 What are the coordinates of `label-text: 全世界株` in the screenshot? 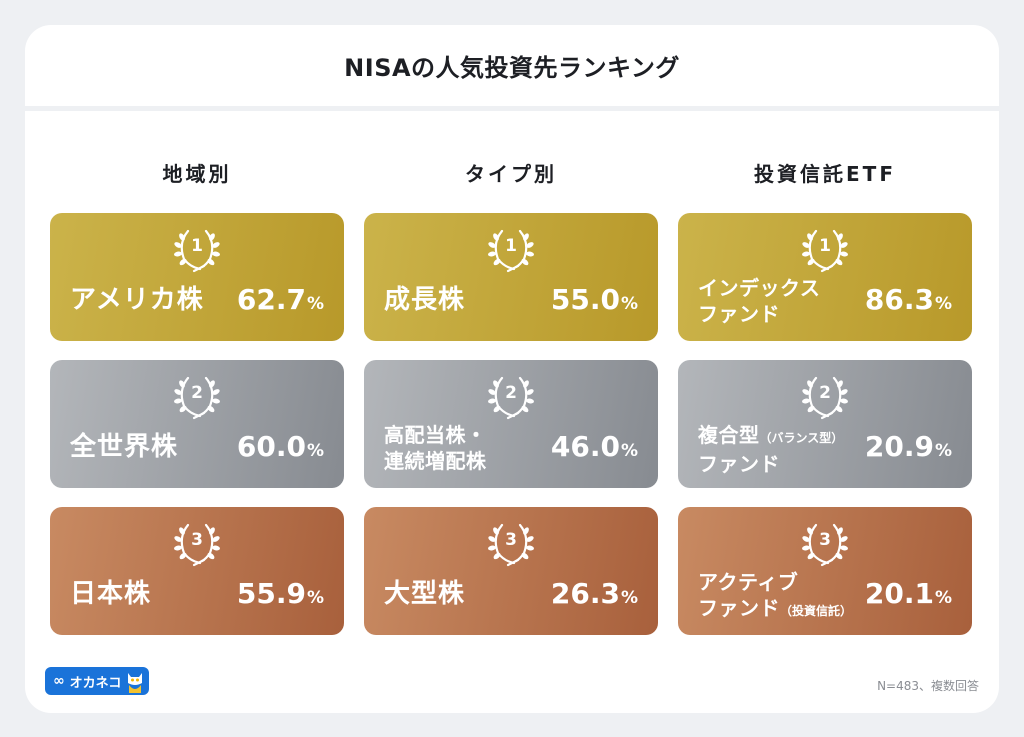 It's located at (124, 447).